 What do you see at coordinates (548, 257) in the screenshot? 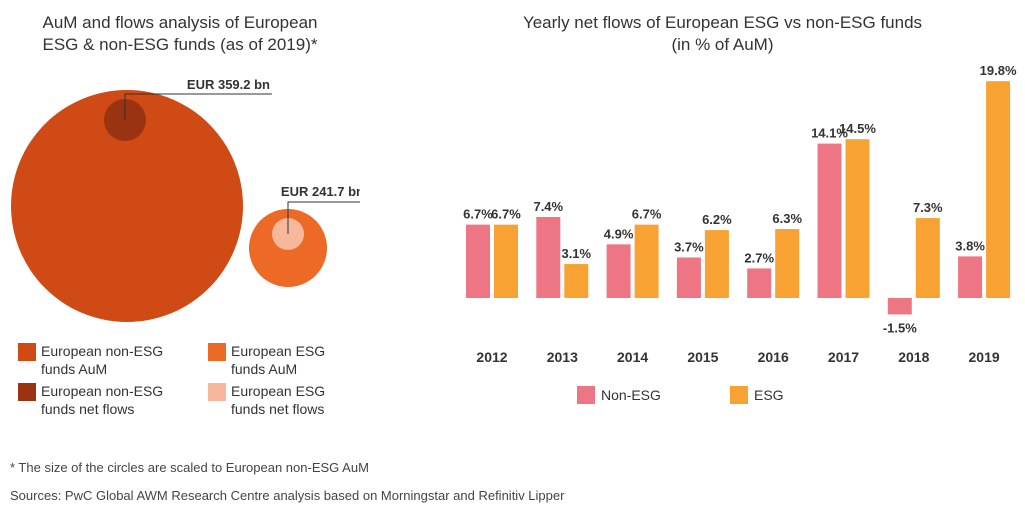
I see `bar-non-esg-2013` at bounding box center [548, 257].